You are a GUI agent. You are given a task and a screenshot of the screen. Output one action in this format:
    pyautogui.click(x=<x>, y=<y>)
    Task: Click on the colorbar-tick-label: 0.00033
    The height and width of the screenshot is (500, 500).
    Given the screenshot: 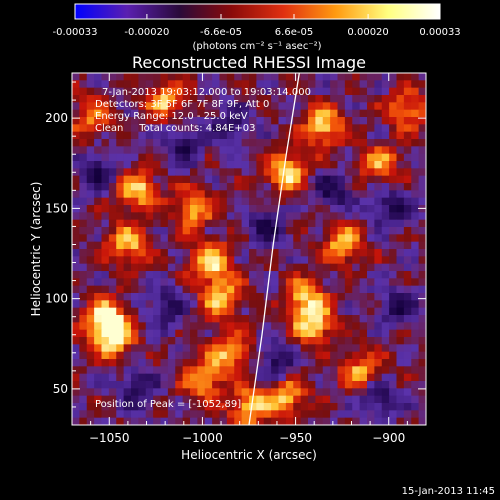 What is the action you would take?
    pyautogui.click(x=439, y=32)
    